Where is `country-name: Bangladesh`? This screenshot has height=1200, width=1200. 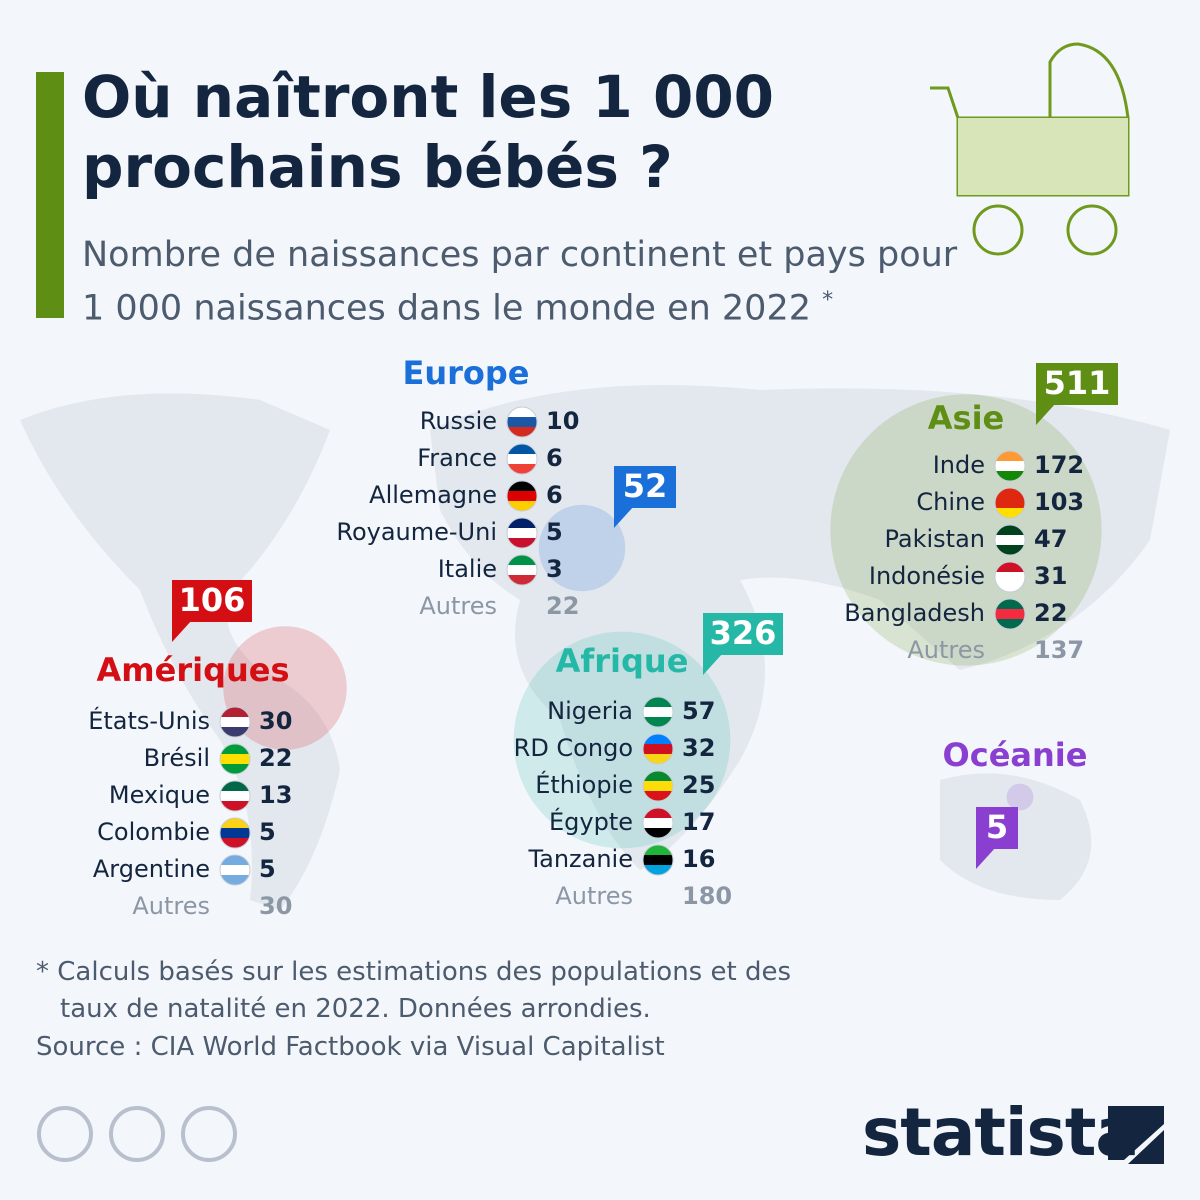
country-name: Bangladesh is located at coordinates (914, 613).